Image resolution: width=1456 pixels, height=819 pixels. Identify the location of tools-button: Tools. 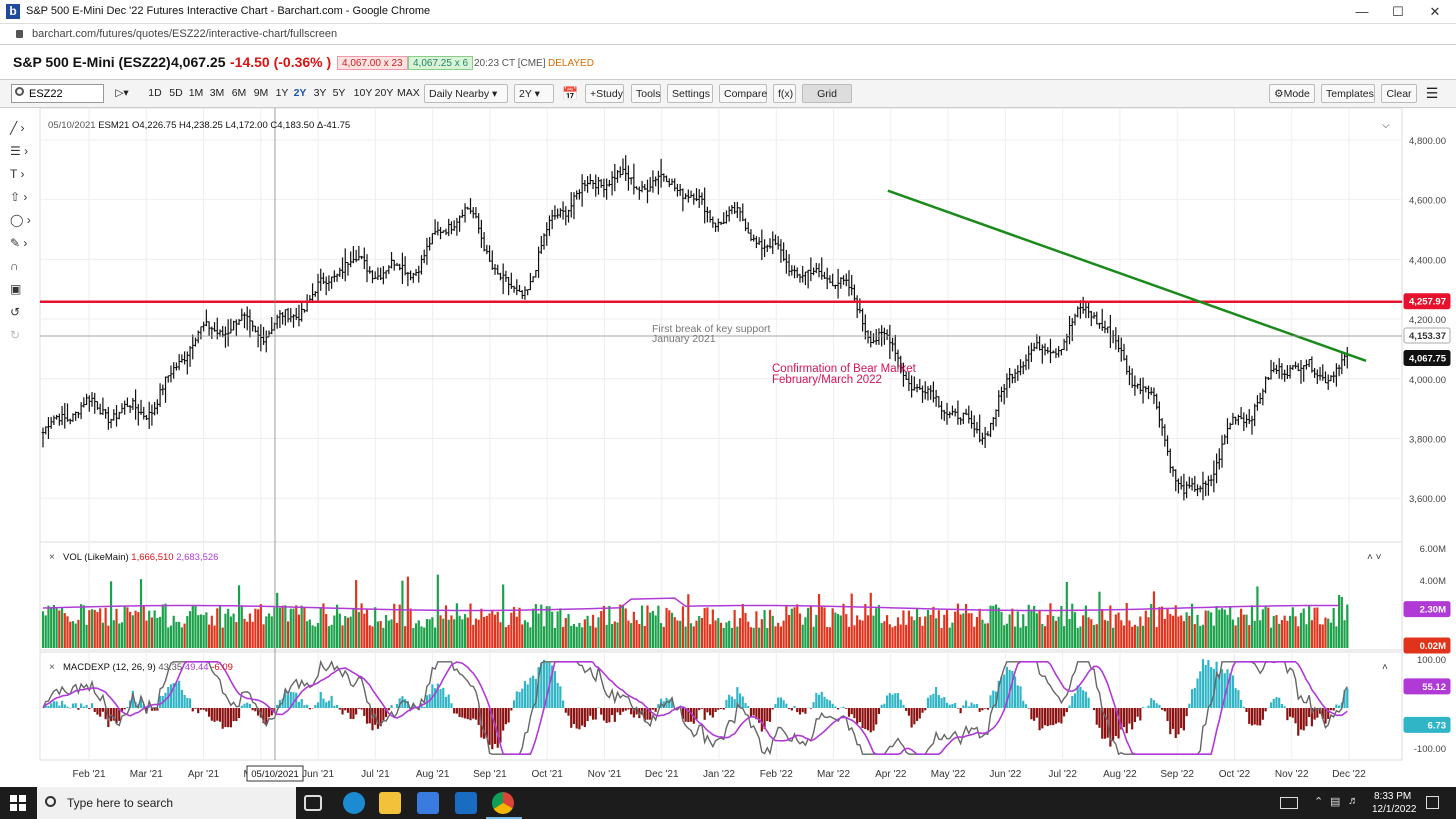
(646, 93).